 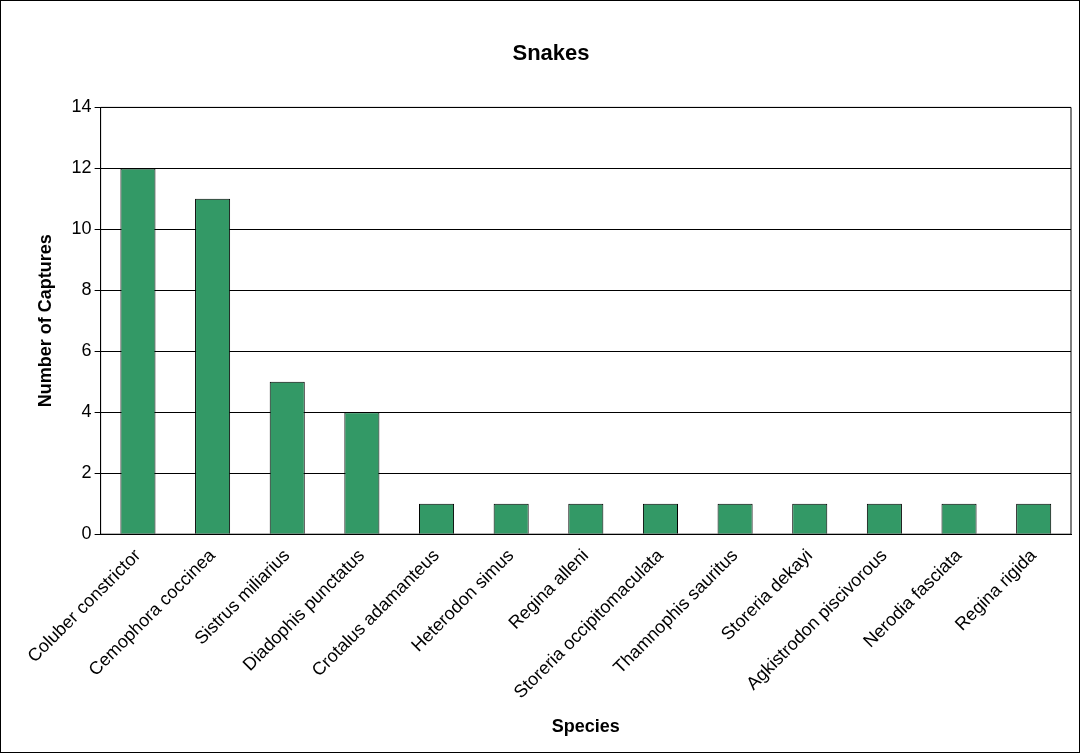 What do you see at coordinates (86, 472) in the screenshot?
I see `y-tick-label: 2` at bounding box center [86, 472].